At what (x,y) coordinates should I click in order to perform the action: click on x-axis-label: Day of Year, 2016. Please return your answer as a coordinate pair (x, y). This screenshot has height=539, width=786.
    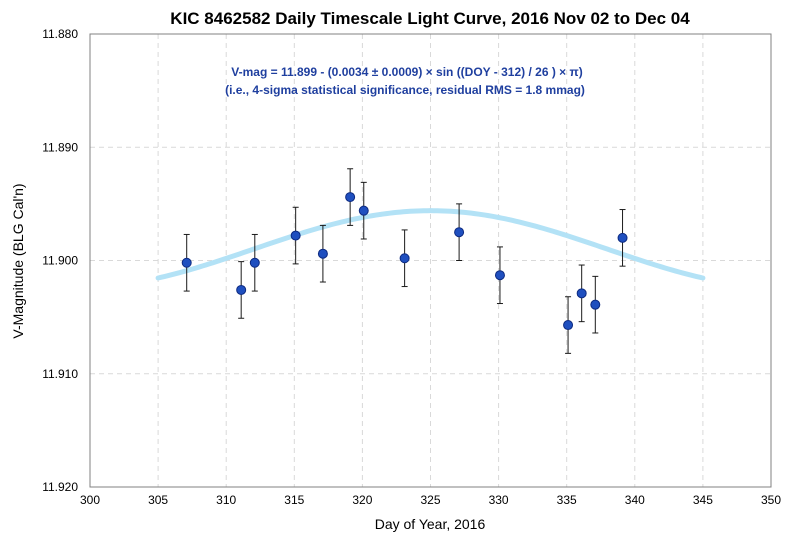
    Looking at the image, I should click on (430, 524).